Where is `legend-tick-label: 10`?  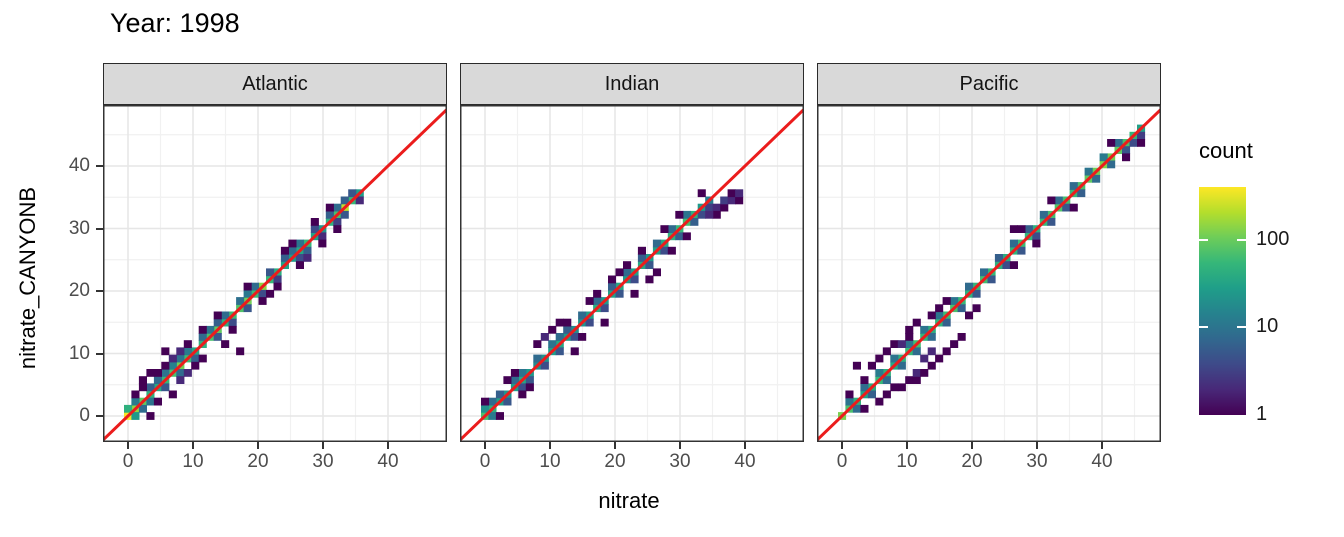 legend-tick-label: 10 is located at coordinates (1267, 326).